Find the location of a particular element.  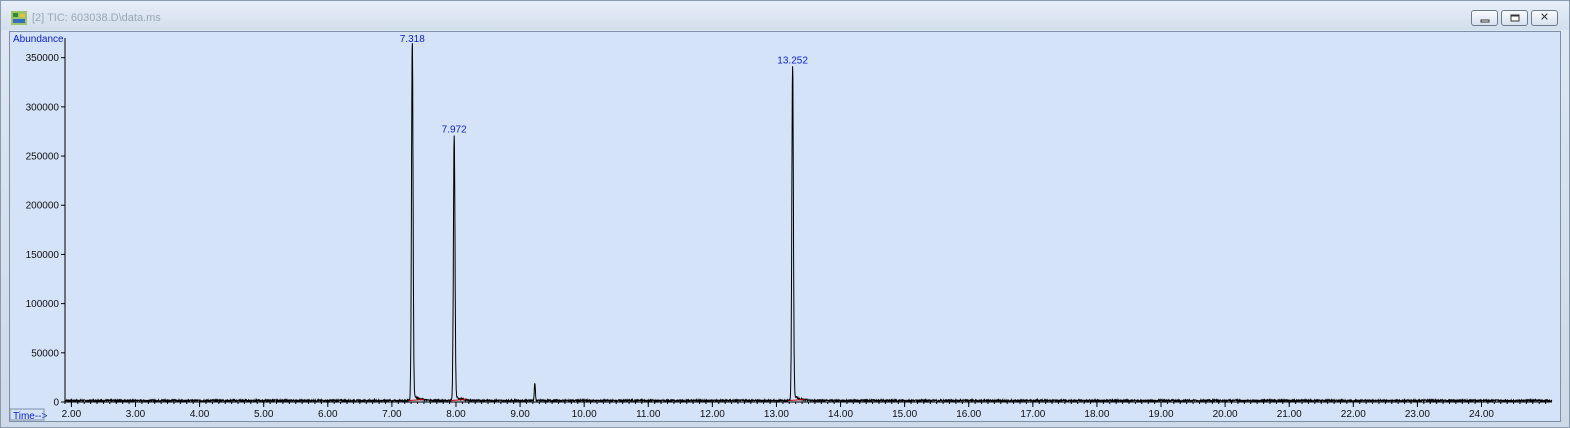

peak-label: 13.252 is located at coordinates (792, 61).